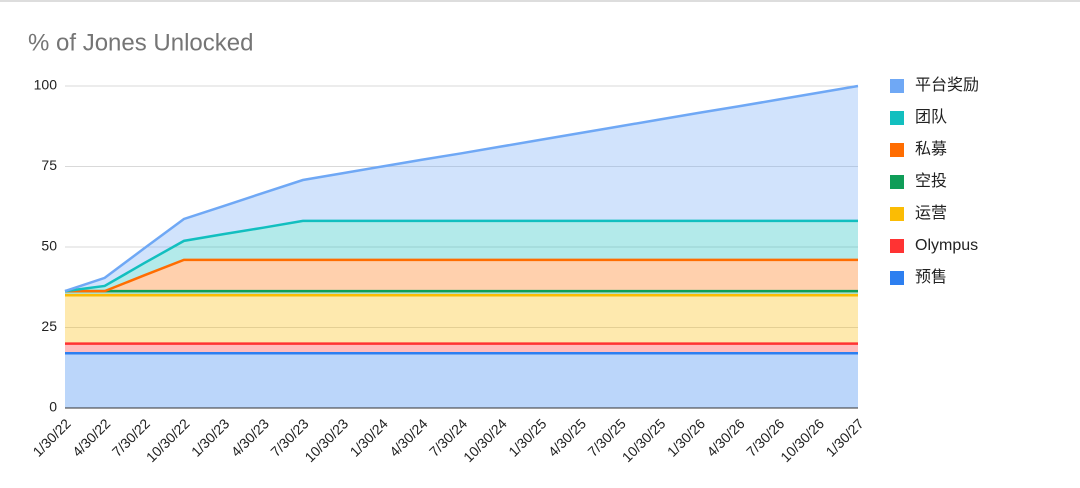 Image resolution: width=1080 pixels, height=488 pixels. Describe the element at coordinates (931, 277) in the screenshot. I see `legend-label: 预售` at that location.